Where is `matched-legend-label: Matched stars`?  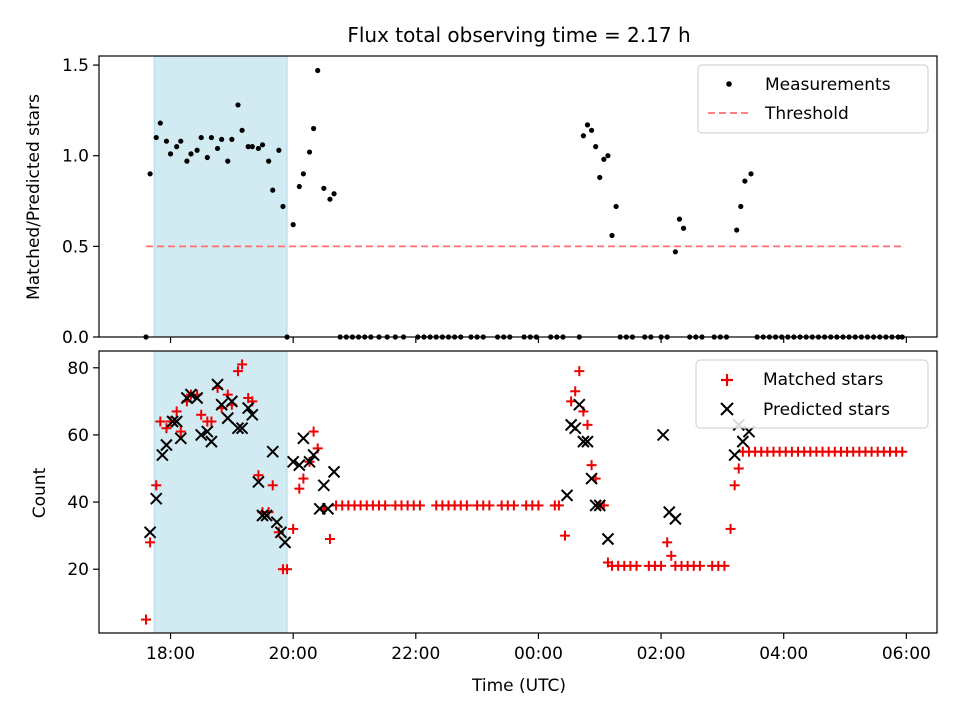
matched-legend-label: Matched stars is located at coordinates (823, 380).